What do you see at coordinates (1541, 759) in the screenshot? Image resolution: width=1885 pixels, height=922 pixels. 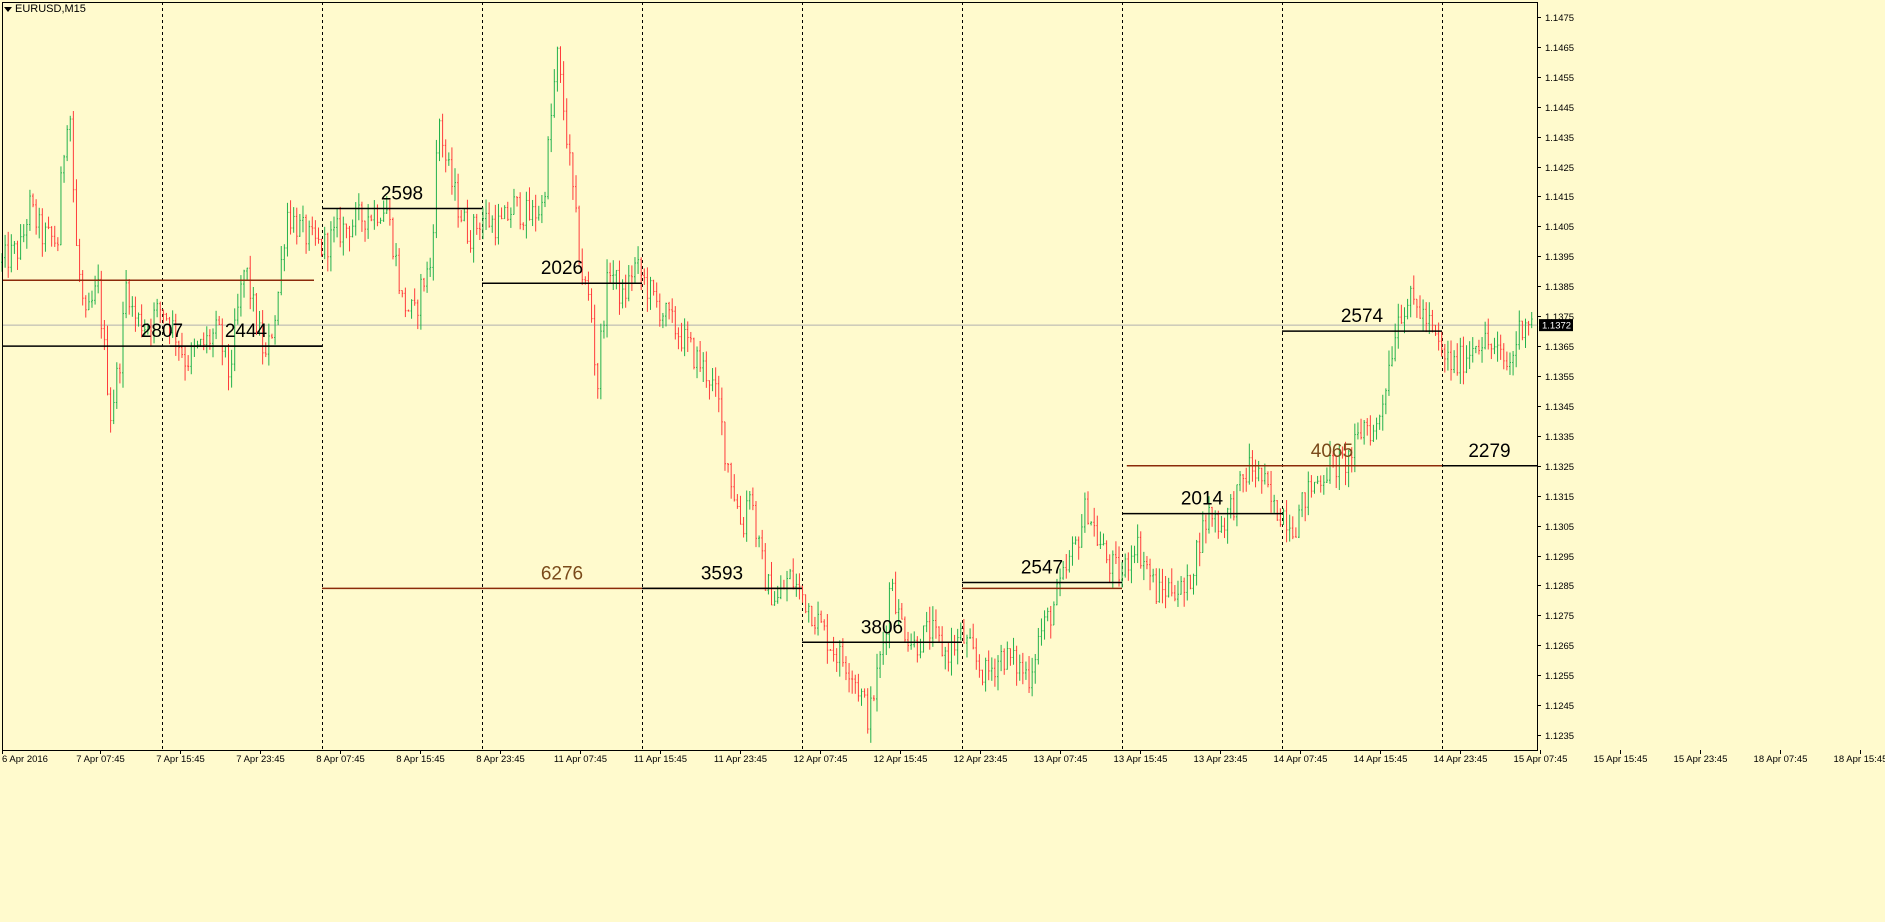 I see `x-tick-label: 15 Apr 07:45` at bounding box center [1541, 759].